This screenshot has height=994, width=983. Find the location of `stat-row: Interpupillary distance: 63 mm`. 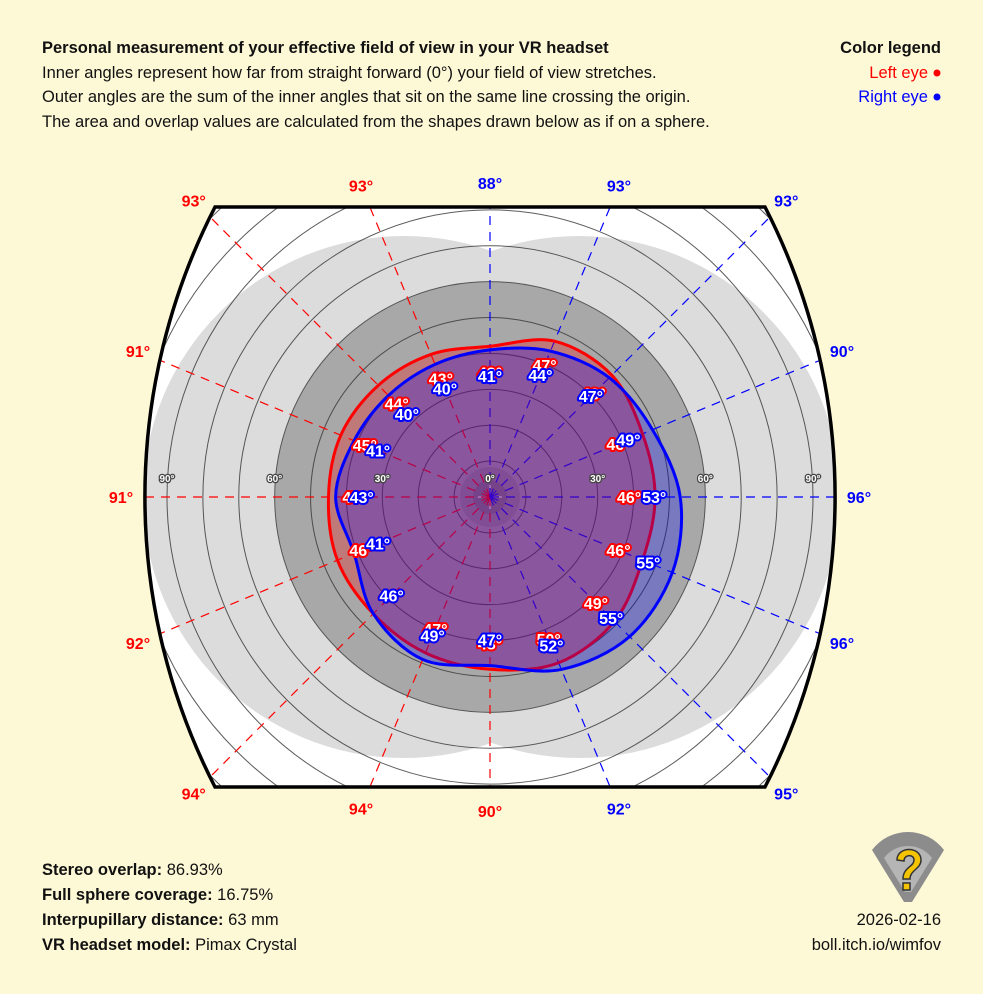

stat-row: Interpupillary distance: 63 mm is located at coordinates (169, 920).